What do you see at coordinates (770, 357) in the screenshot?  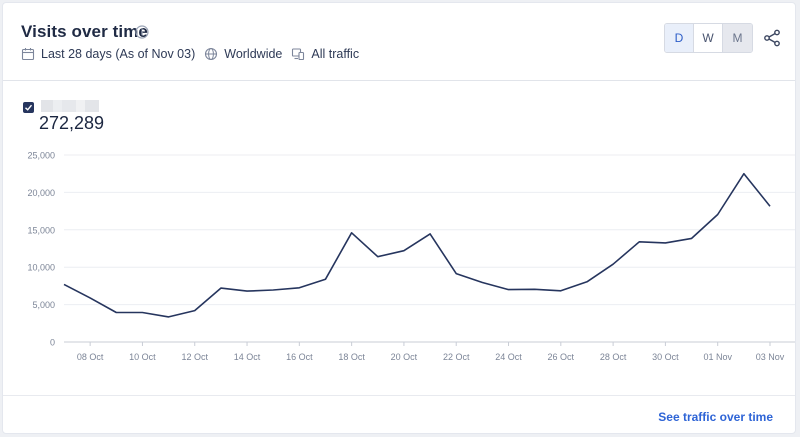 I see `x-tick-label: 03 Nov` at bounding box center [770, 357].